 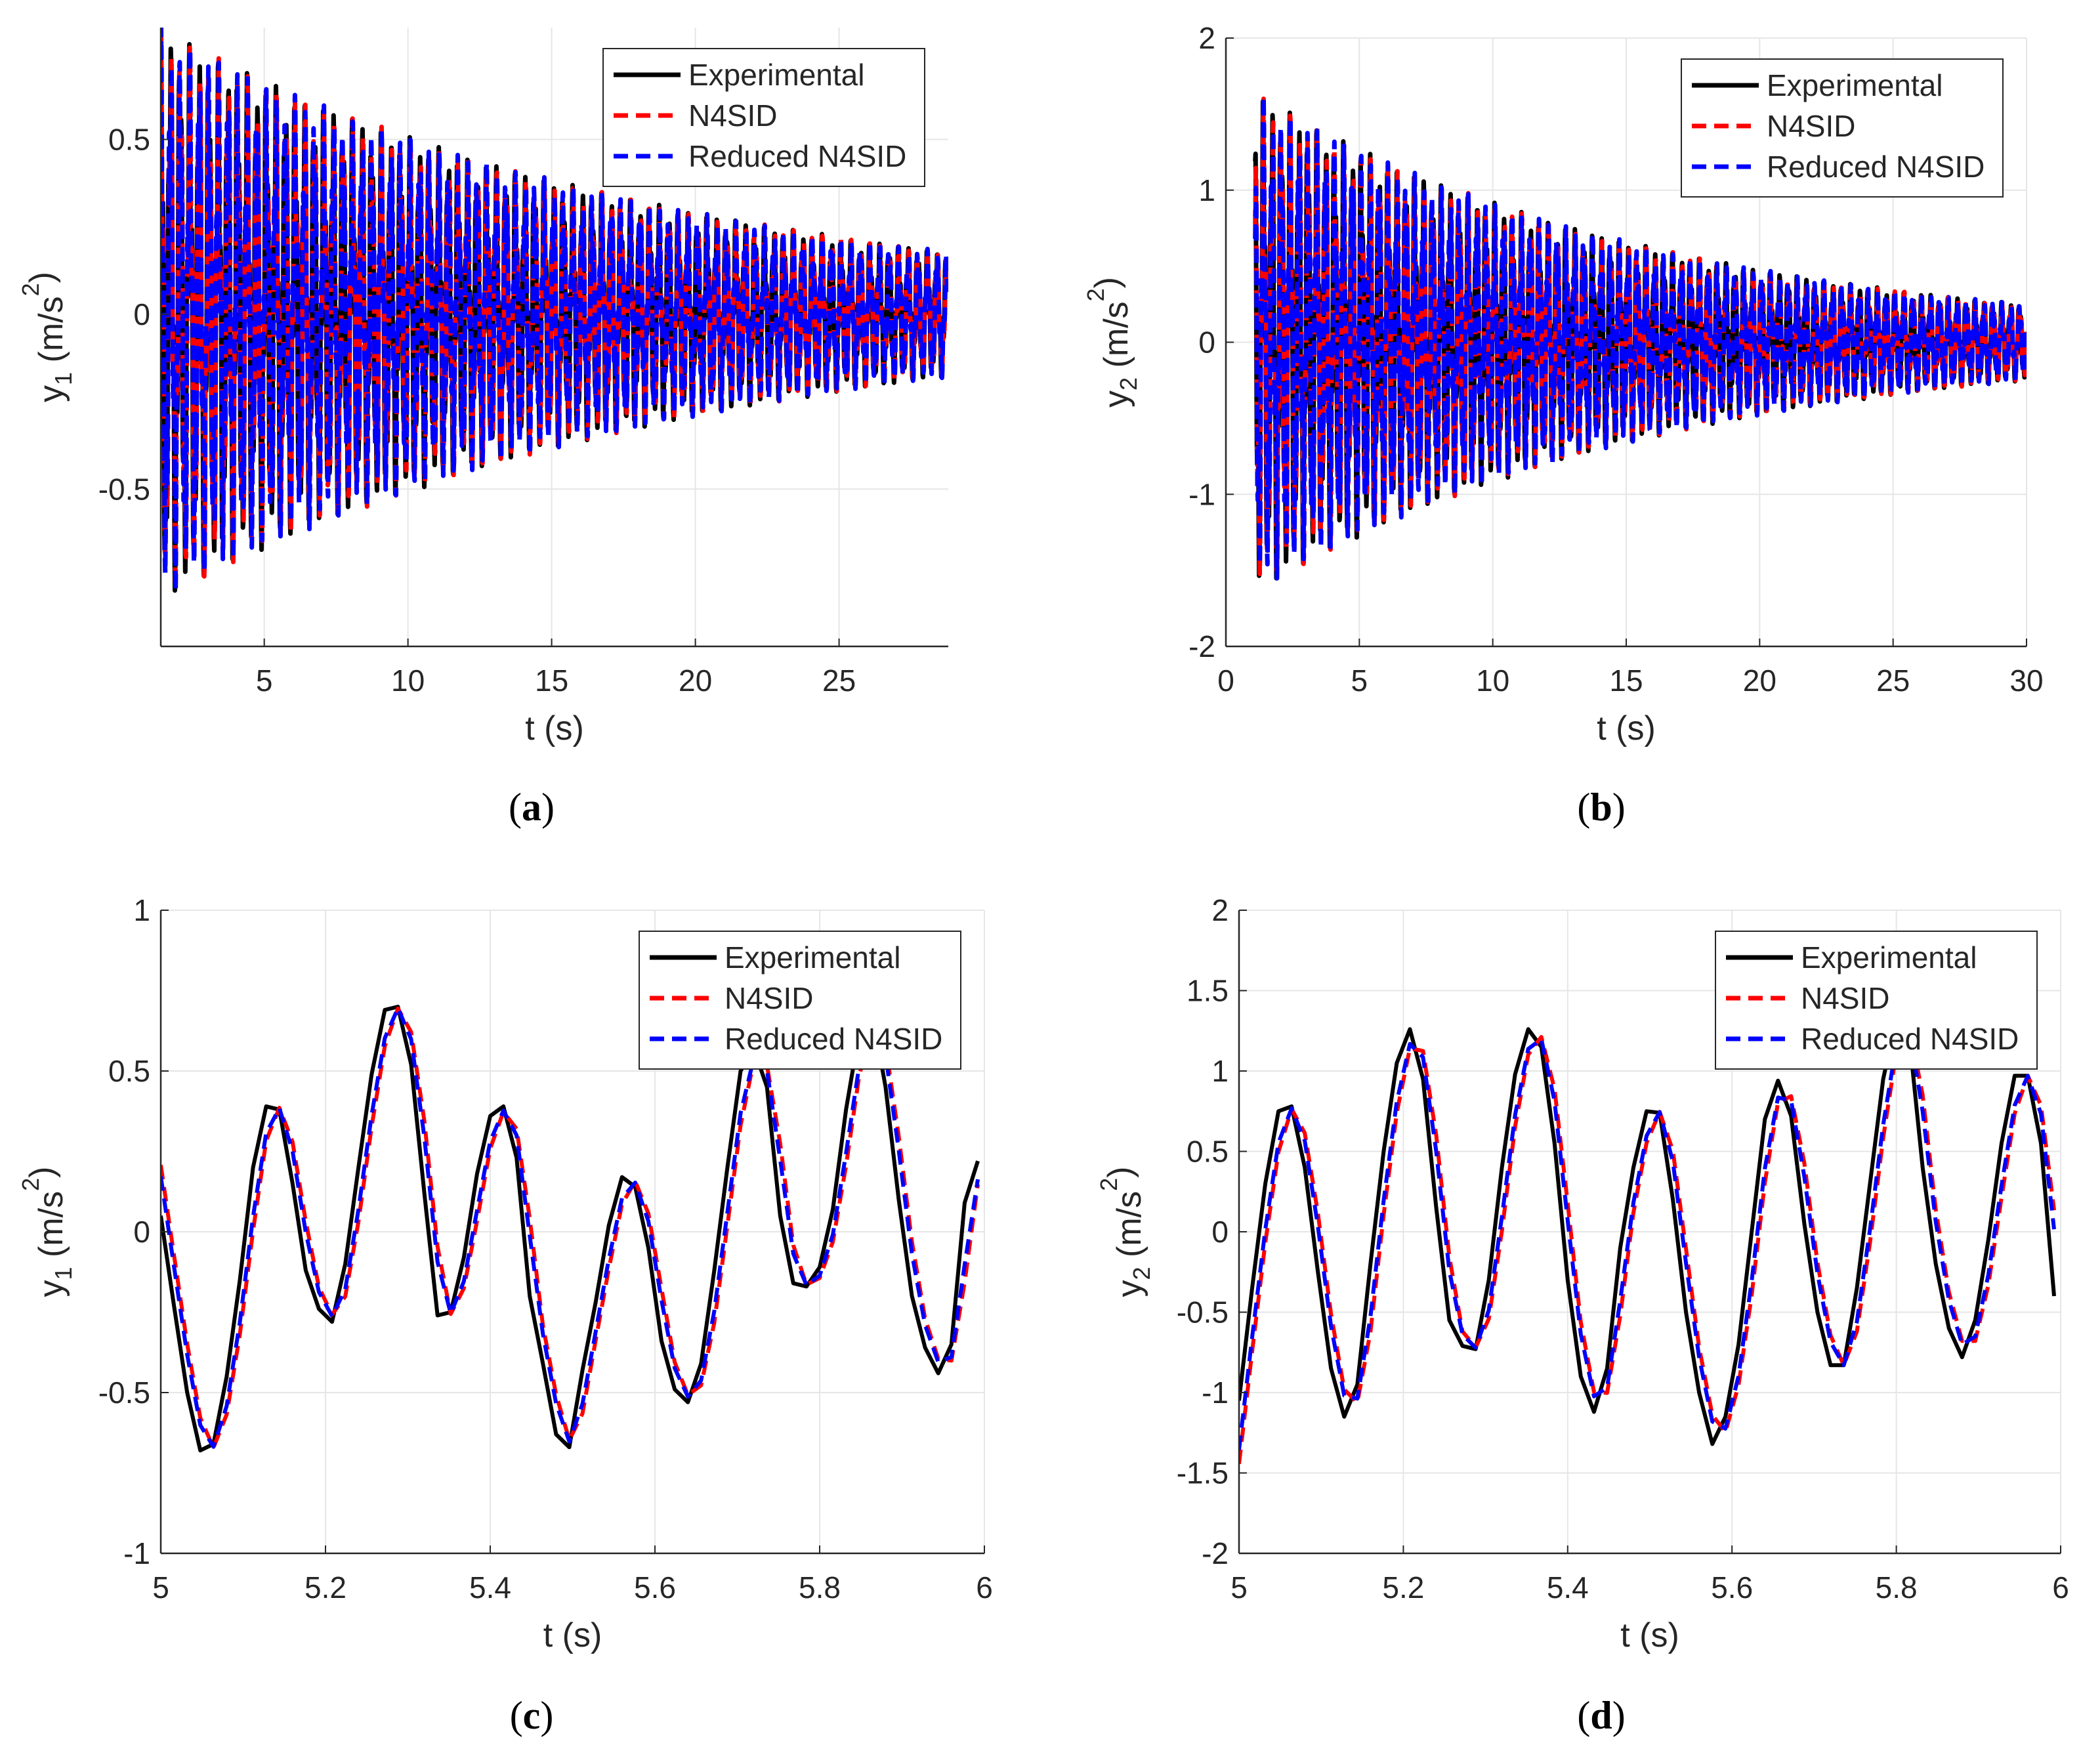 I want to click on caption-a: (a), so click(x=532, y=807).